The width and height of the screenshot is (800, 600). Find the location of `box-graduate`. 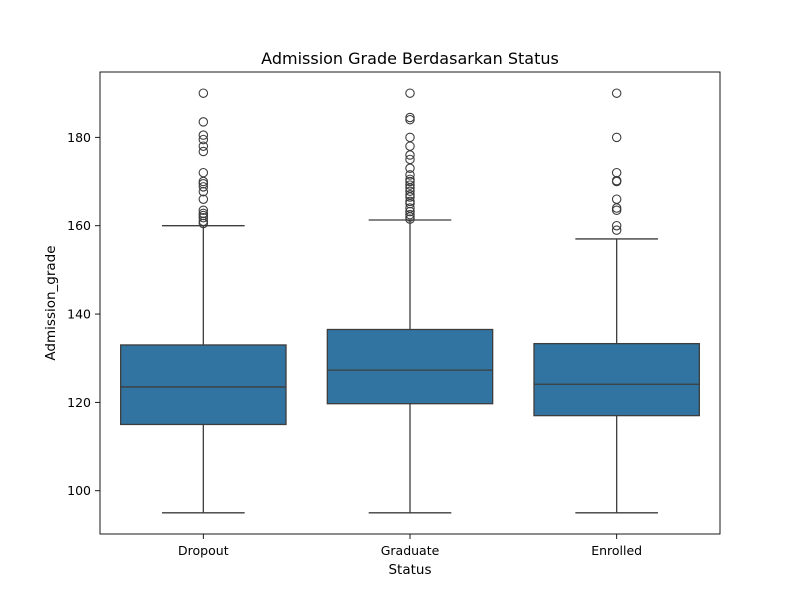

box-graduate is located at coordinates (410, 301).